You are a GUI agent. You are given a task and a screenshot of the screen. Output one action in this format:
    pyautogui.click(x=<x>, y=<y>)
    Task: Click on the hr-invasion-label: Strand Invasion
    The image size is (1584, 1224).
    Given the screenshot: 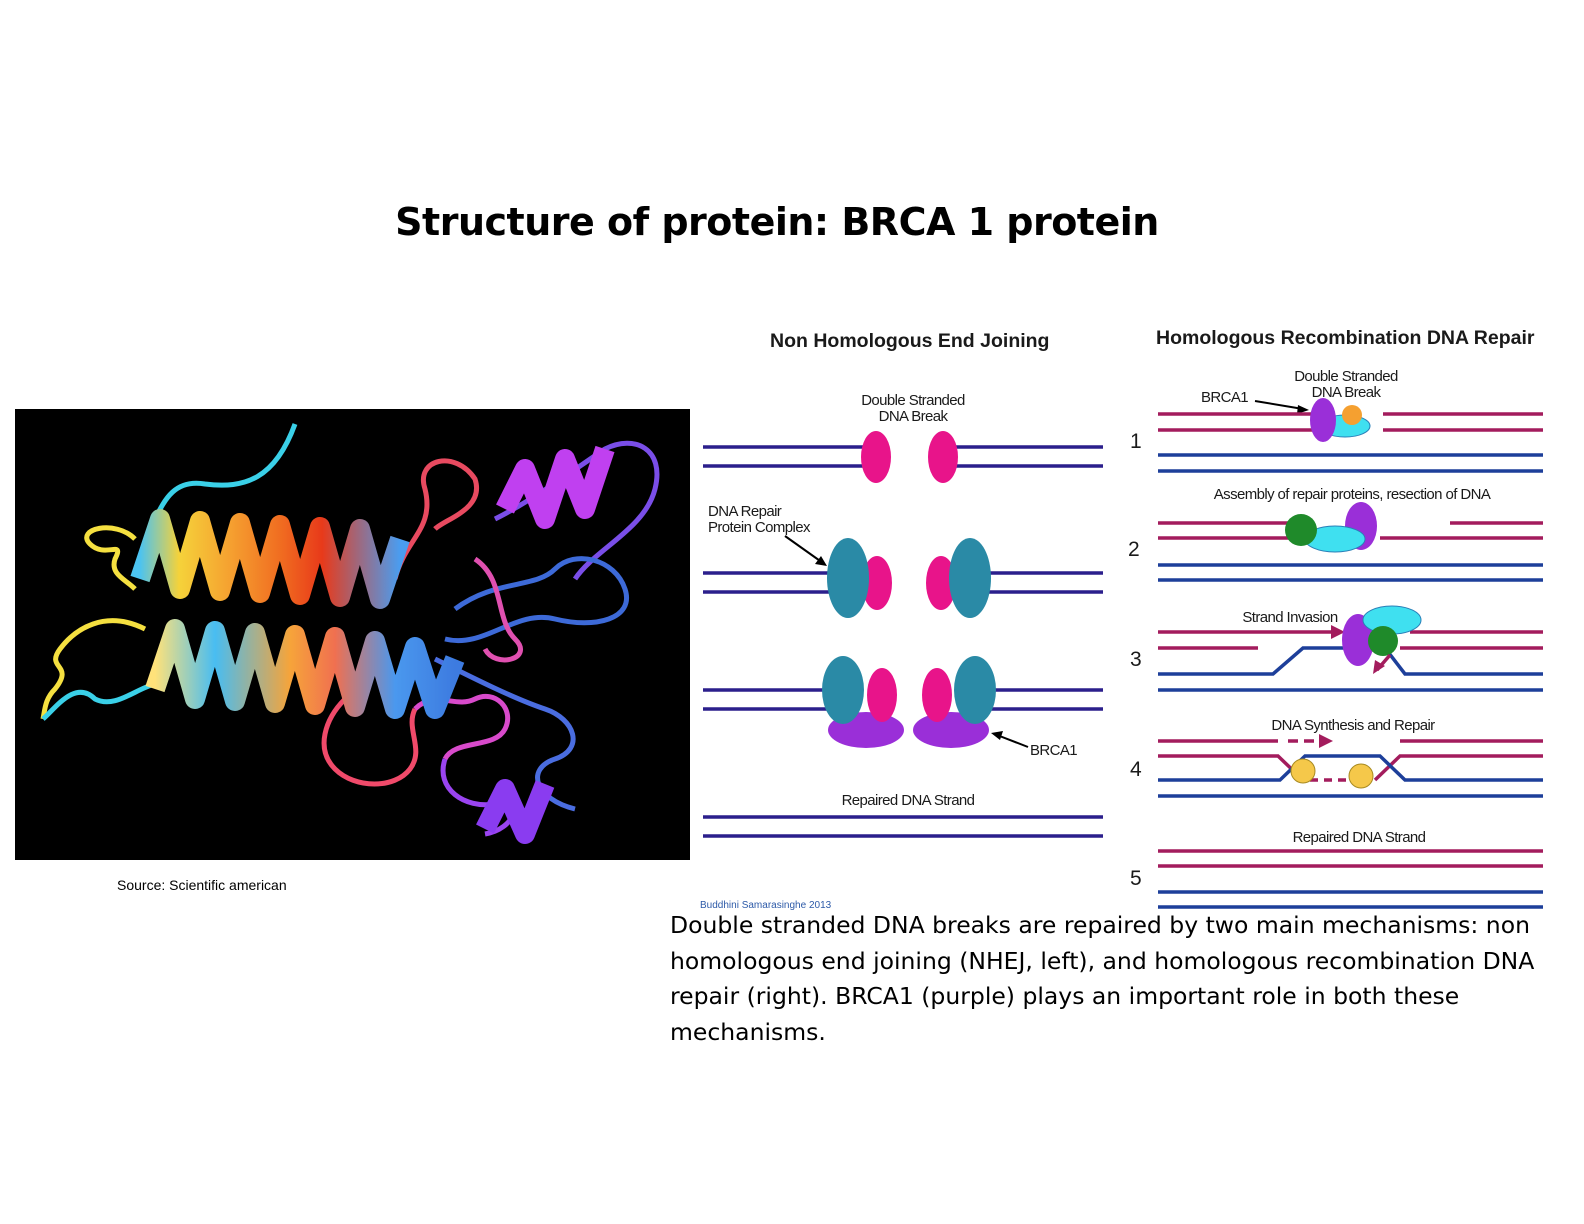 What is the action you would take?
    pyautogui.click(x=1289, y=617)
    